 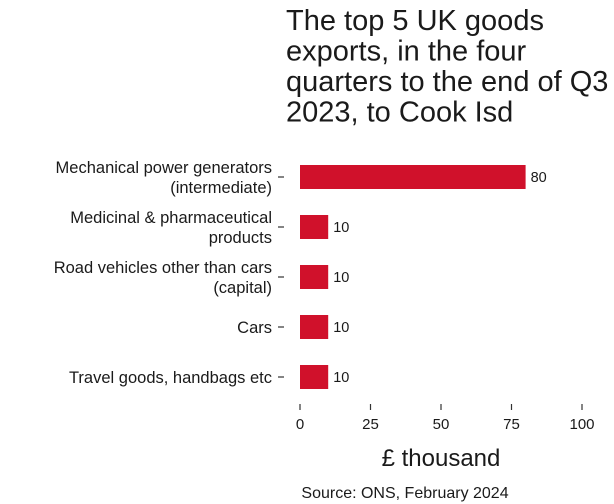 I want to click on value-labels: 80 10 10 10 10, so click(x=440, y=278).